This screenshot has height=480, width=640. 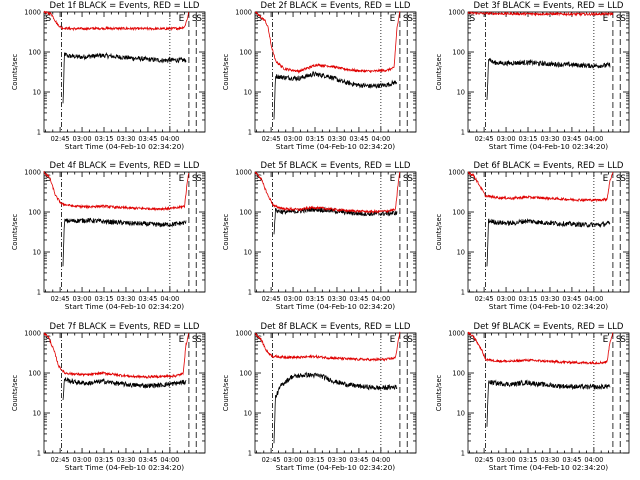 What do you see at coordinates (549, 6) in the screenshot?
I see `panel-title: Det 3f BLACK = Events, RED = LLD` at bounding box center [549, 6].